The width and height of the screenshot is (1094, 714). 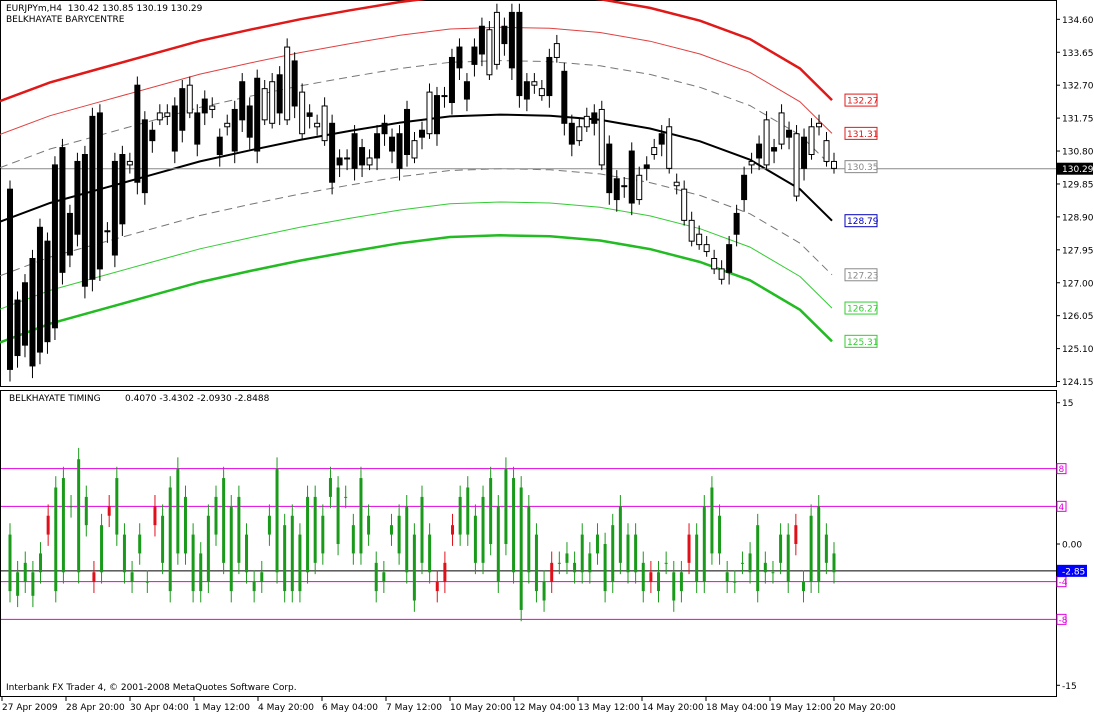 I want to click on time-tick-label: 30 Apr 04:00, so click(x=159, y=708).